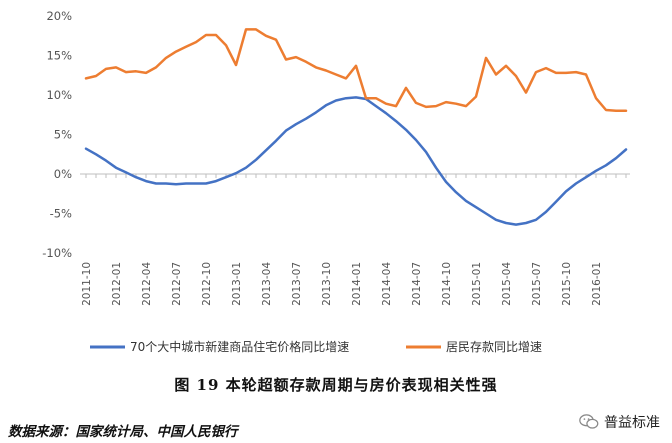 The width and height of the screenshot is (672, 443). Describe the element at coordinates (59, 56) in the screenshot. I see `y-tick-label: 15%` at that location.